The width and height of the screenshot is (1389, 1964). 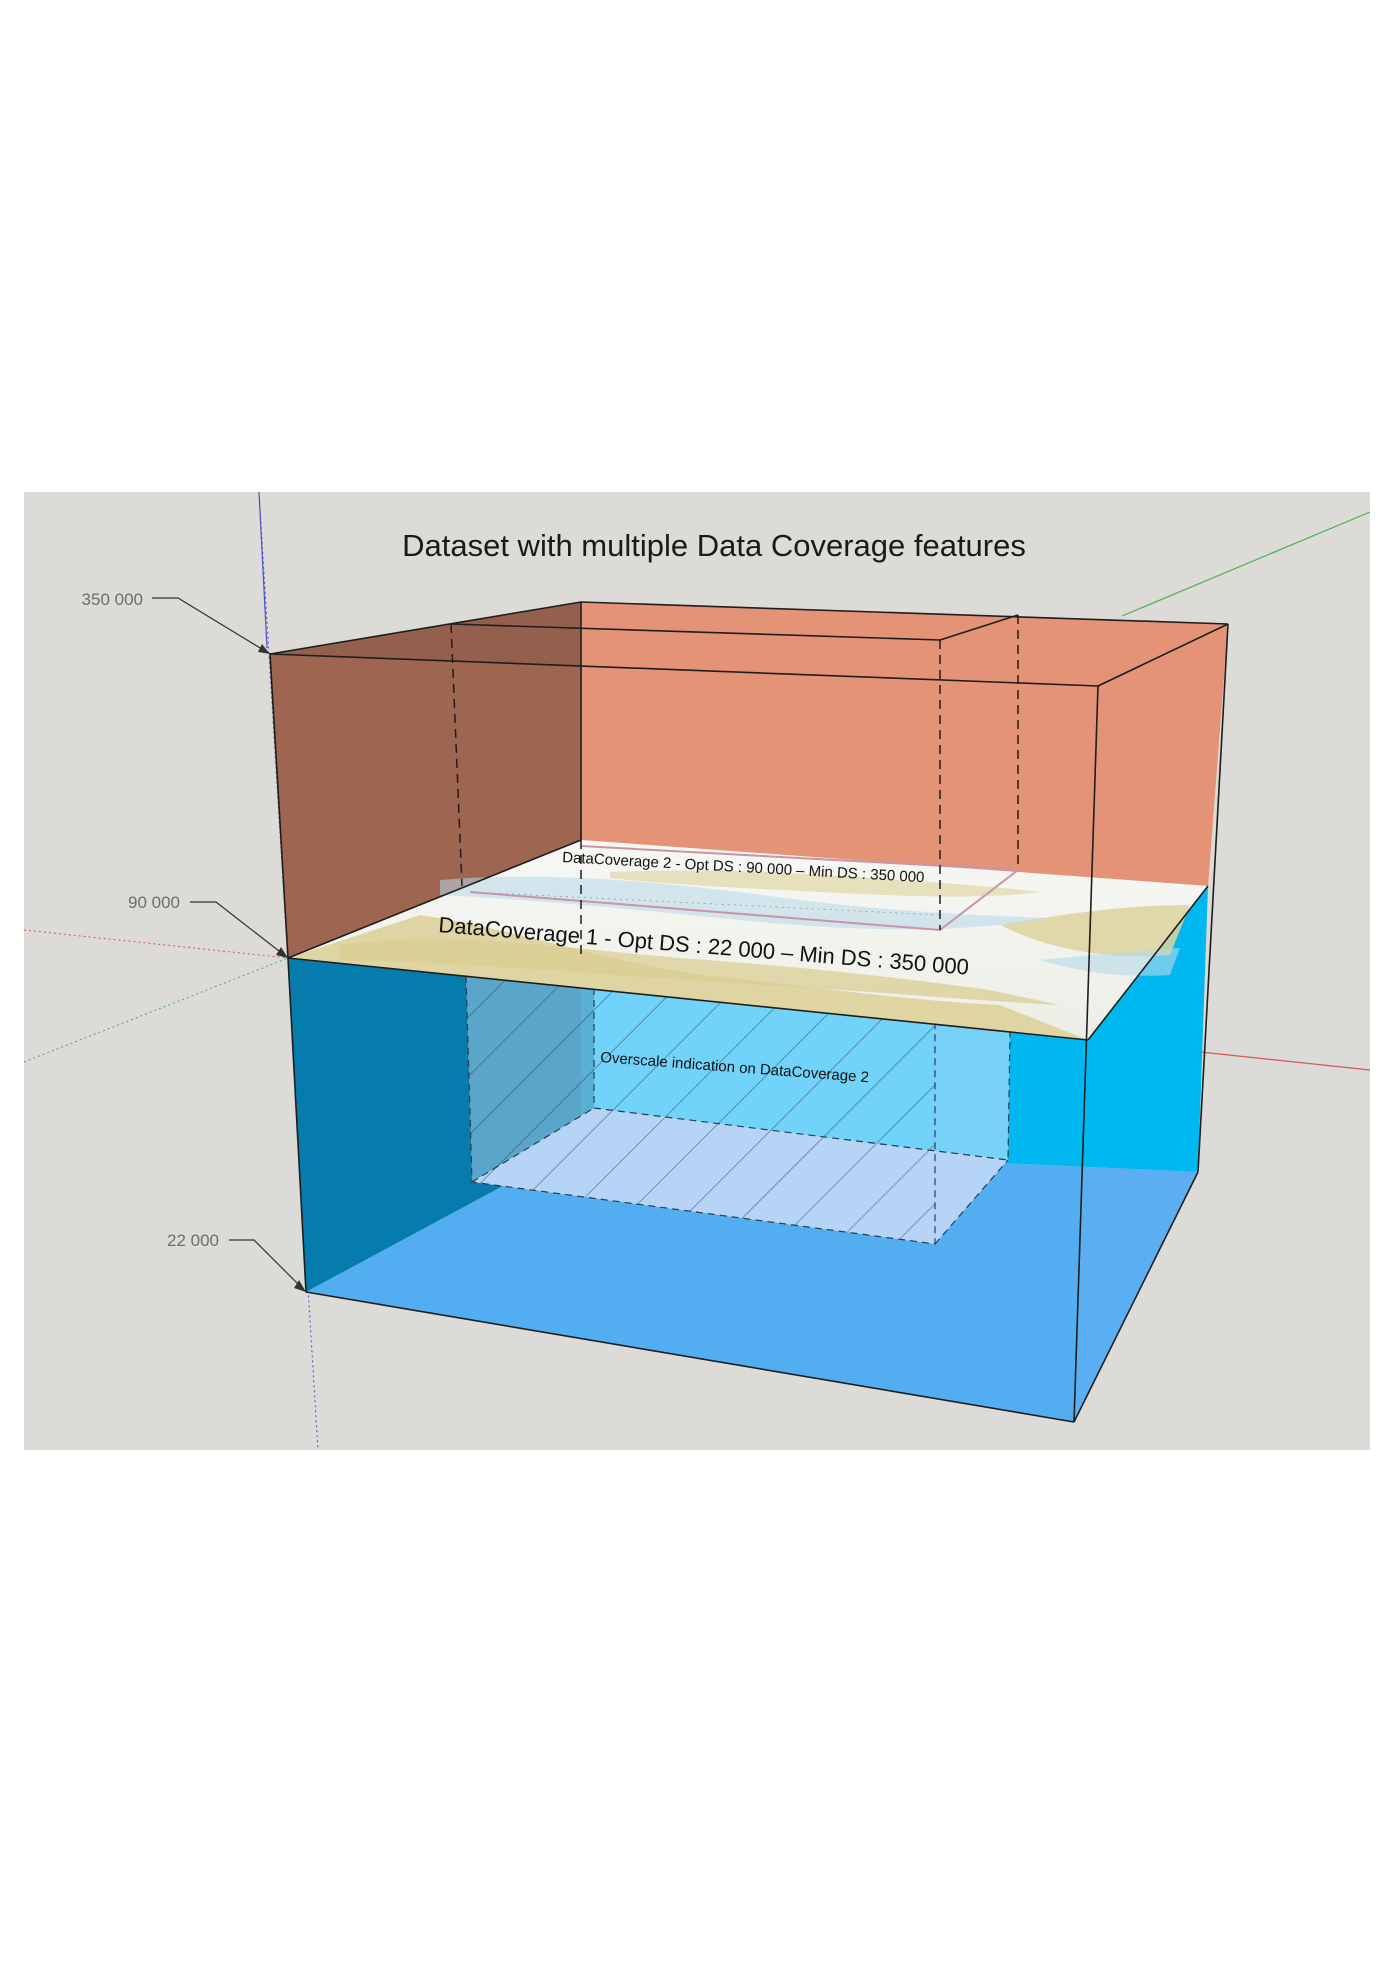 What do you see at coordinates (1095, 931) in the screenshot?
I see `chart-land-right` at bounding box center [1095, 931].